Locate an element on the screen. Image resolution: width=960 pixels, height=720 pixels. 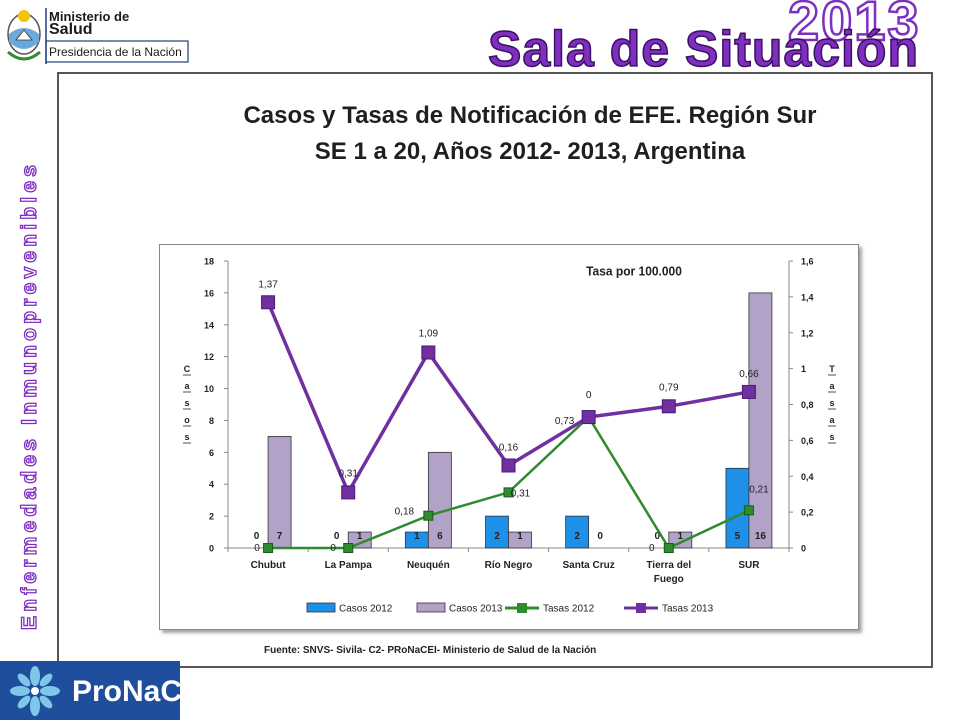
legend-label: Tasas 2013 is located at coordinates (688, 609).